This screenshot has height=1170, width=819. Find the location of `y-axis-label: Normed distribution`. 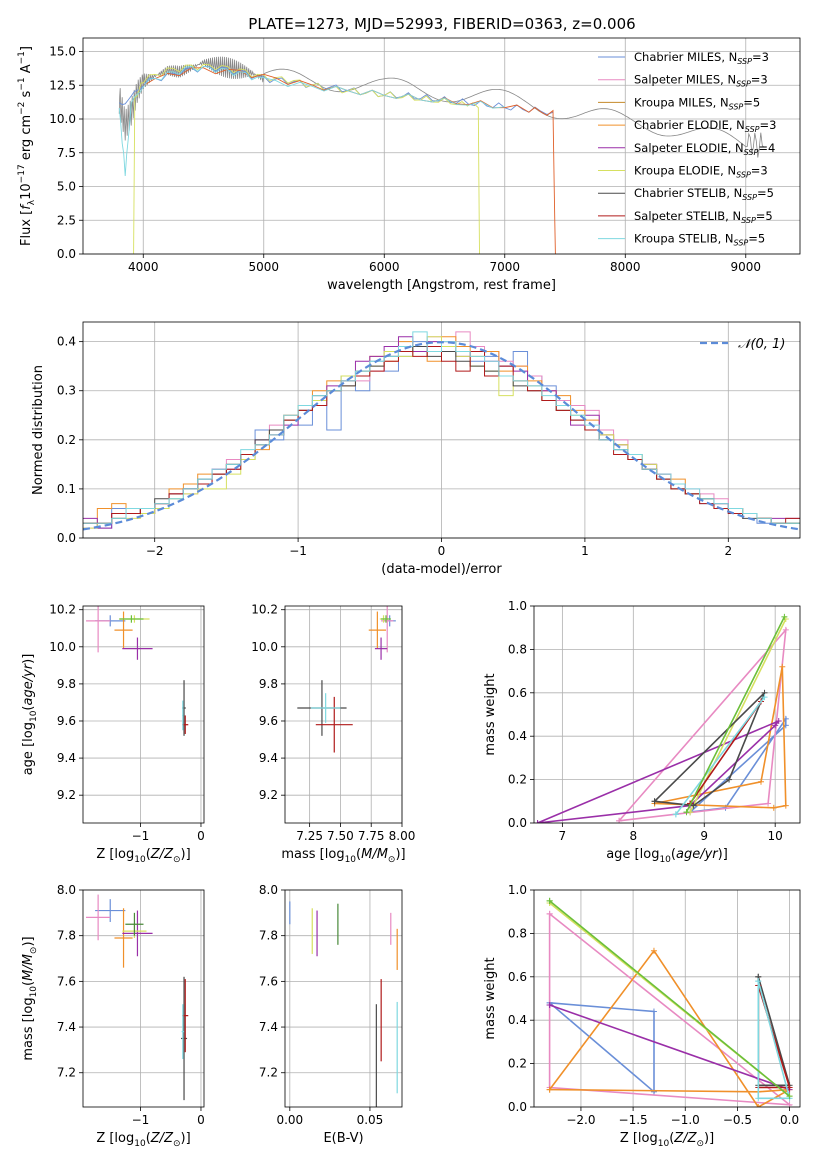

y-axis-label: Normed distribution is located at coordinates (38, 430).